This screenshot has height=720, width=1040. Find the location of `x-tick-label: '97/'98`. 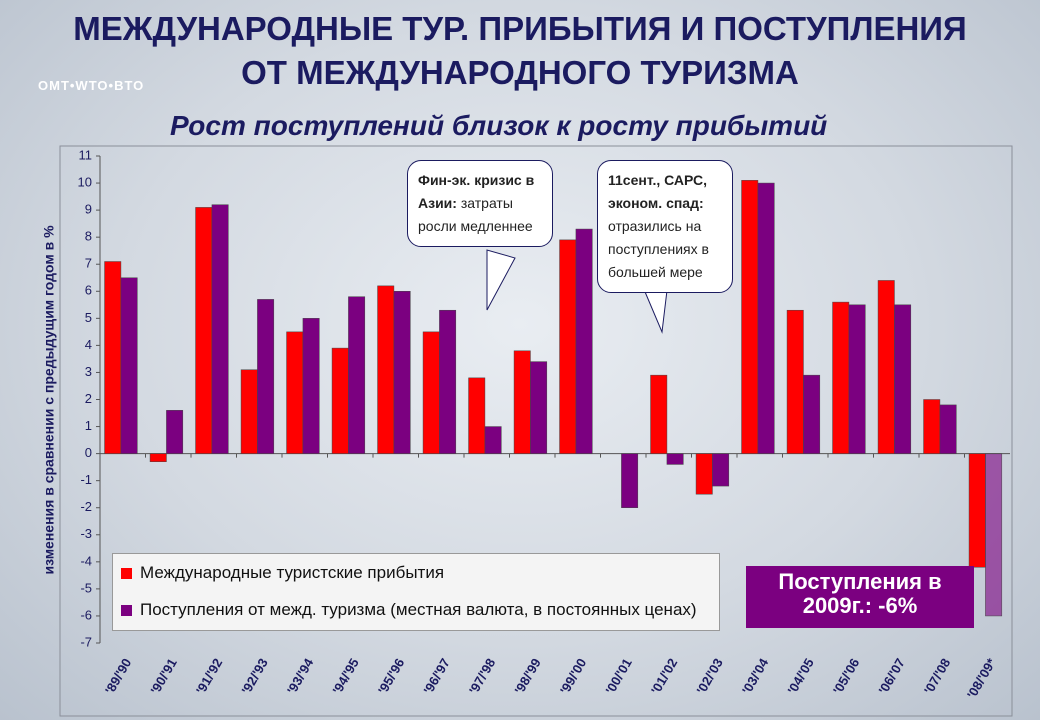

x-tick-label: '97/'98 is located at coordinates (482, 676).